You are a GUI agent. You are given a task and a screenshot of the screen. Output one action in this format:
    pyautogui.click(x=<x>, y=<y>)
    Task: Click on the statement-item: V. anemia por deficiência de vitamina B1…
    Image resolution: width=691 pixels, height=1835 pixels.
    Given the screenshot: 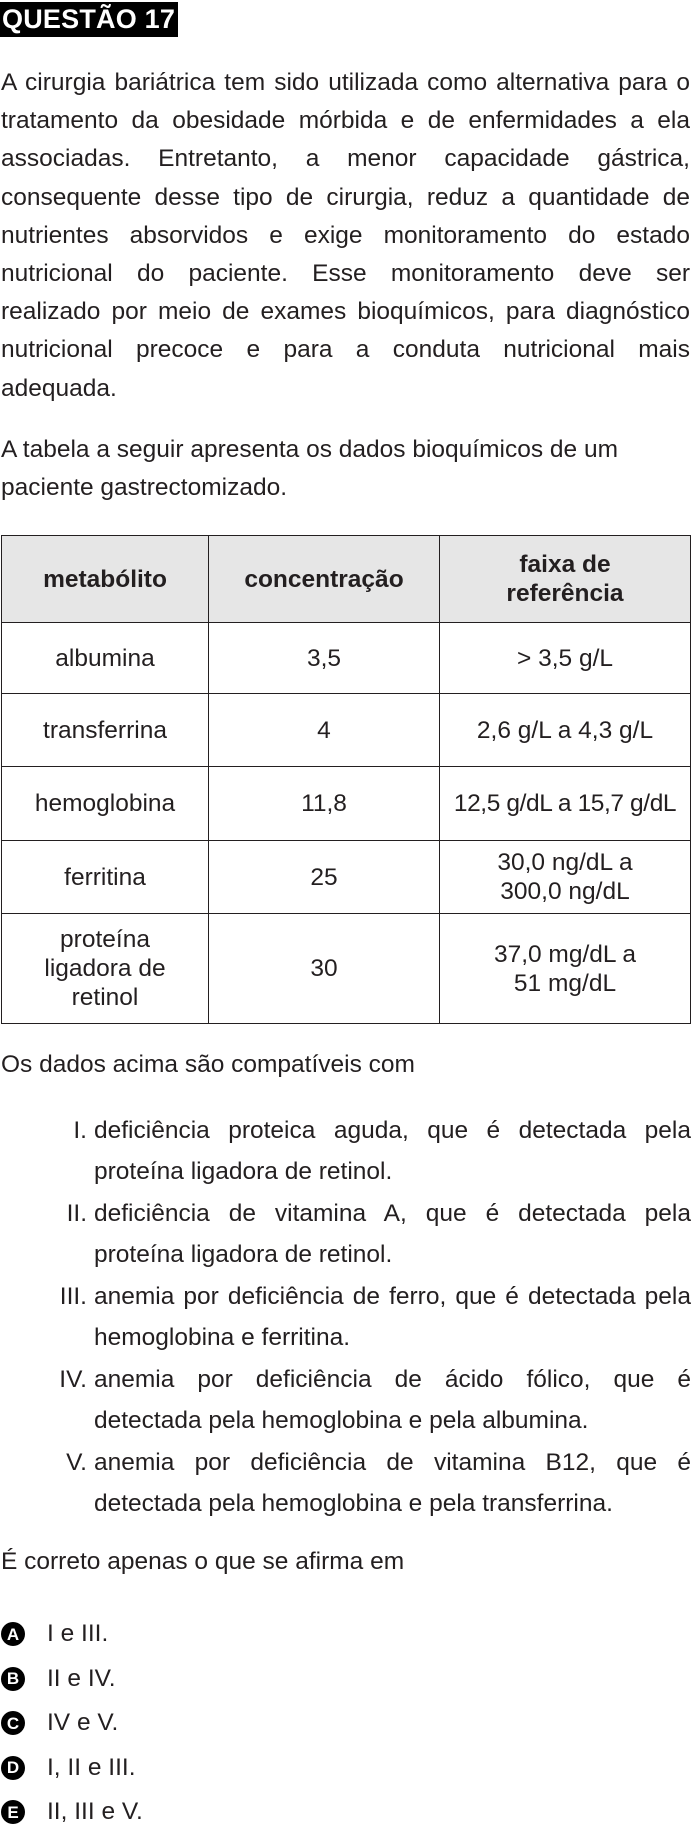 What is the action you would take?
    pyautogui.click(x=345, y=1483)
    